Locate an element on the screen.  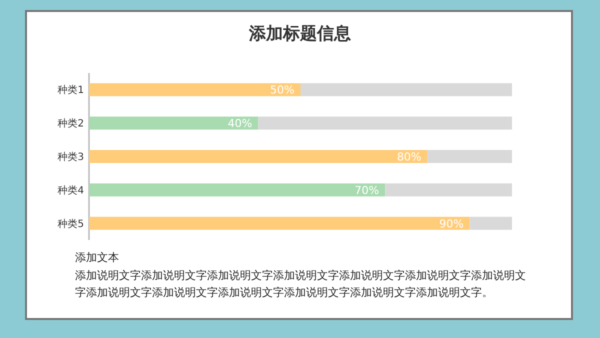
chart-title: 添加标题信息 is located at coordinates (300, 34).